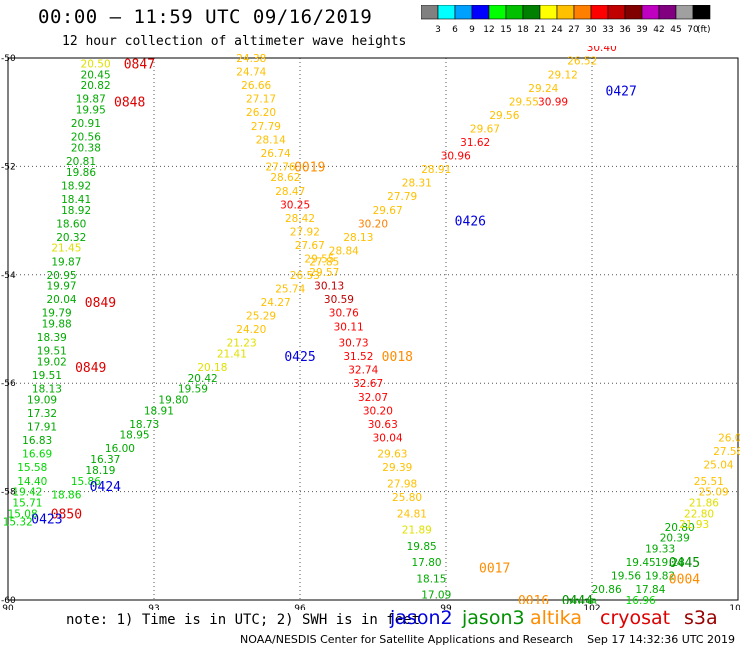  Describe the element at coordinates (256, 86) in the screenshot. I see `wave-height-value: 26.66` at that location.